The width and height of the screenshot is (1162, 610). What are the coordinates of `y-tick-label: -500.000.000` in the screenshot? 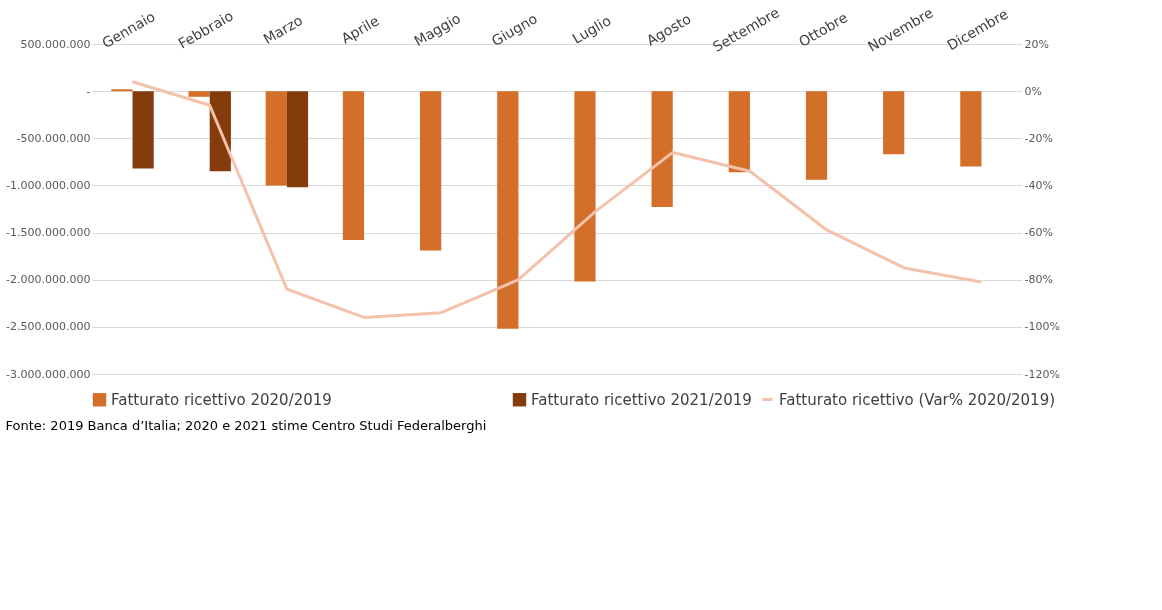 It's located at (53, 138).